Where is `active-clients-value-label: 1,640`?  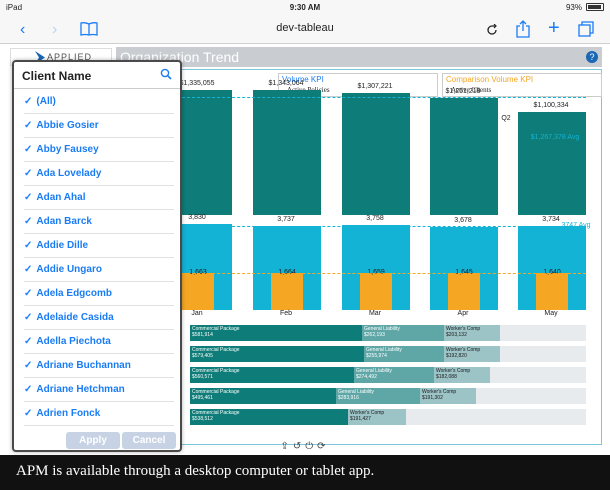
active-clients-value-label: 1,640 is located at coordinates (552, 273).